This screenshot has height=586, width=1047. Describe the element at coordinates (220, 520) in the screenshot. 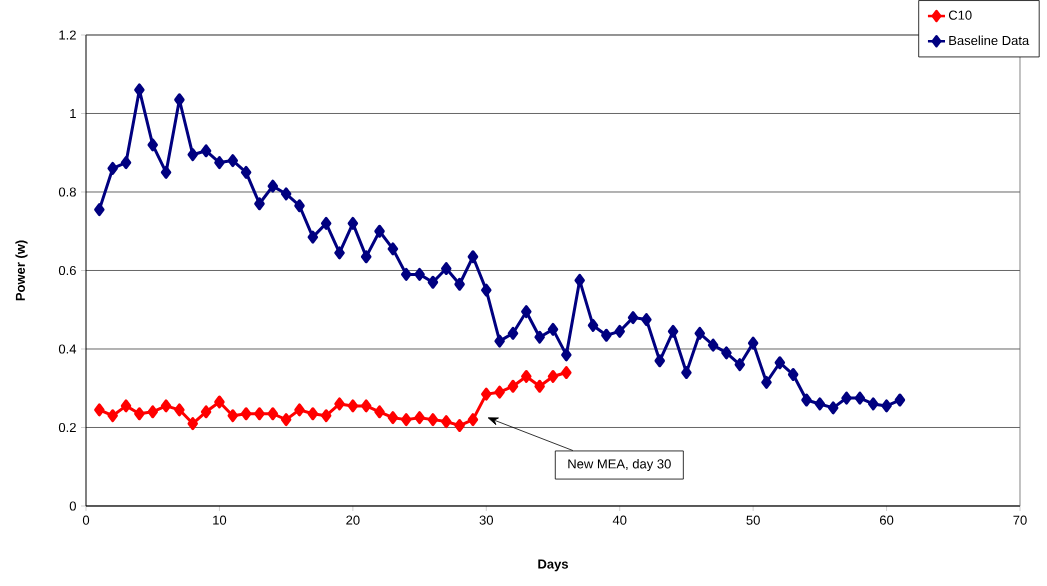

I see `x-tick-label: 10` at that location.